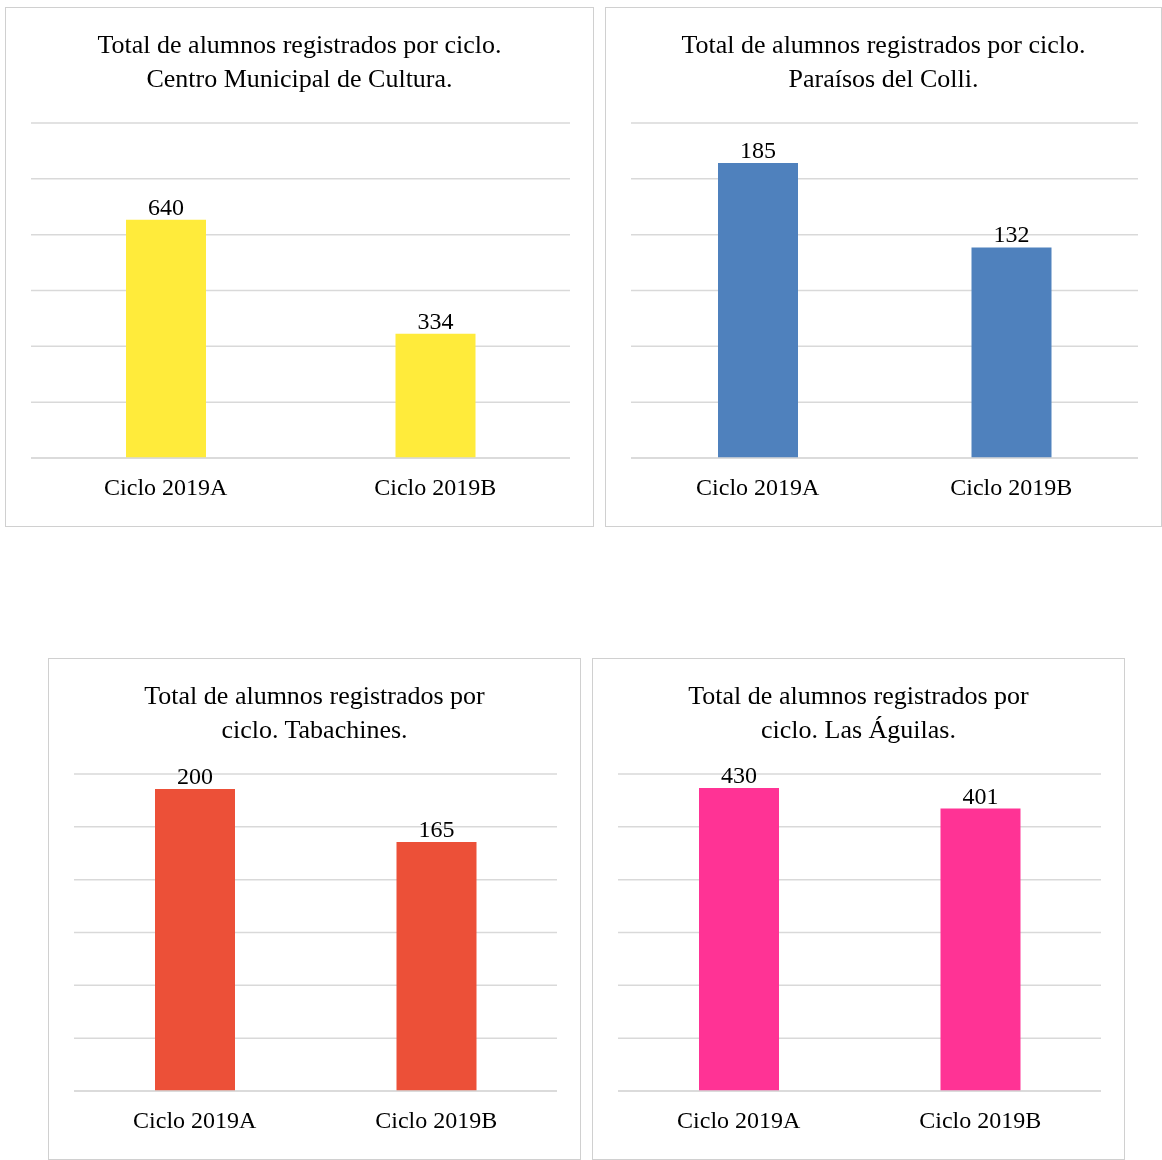 Image resolution: width=1162 pixels, height=1160 pixels. What do you see at coordinates (166, 206) in the screenshot?
I see `data-label: 640` at bounding box center [166, 206].